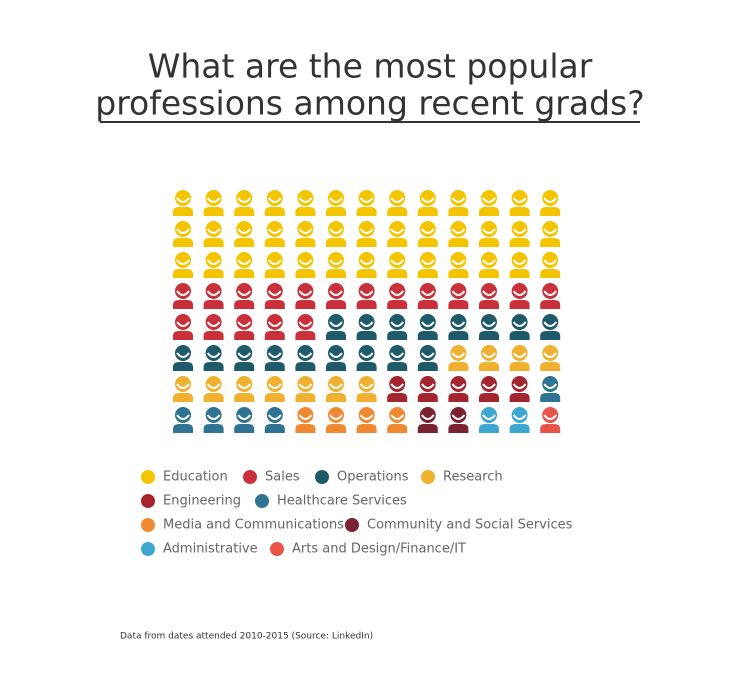  Describe the element at coordinates (379, 549) in the screenshot. I see `legend-label: Arts and Design/Finance/IT` at that location.